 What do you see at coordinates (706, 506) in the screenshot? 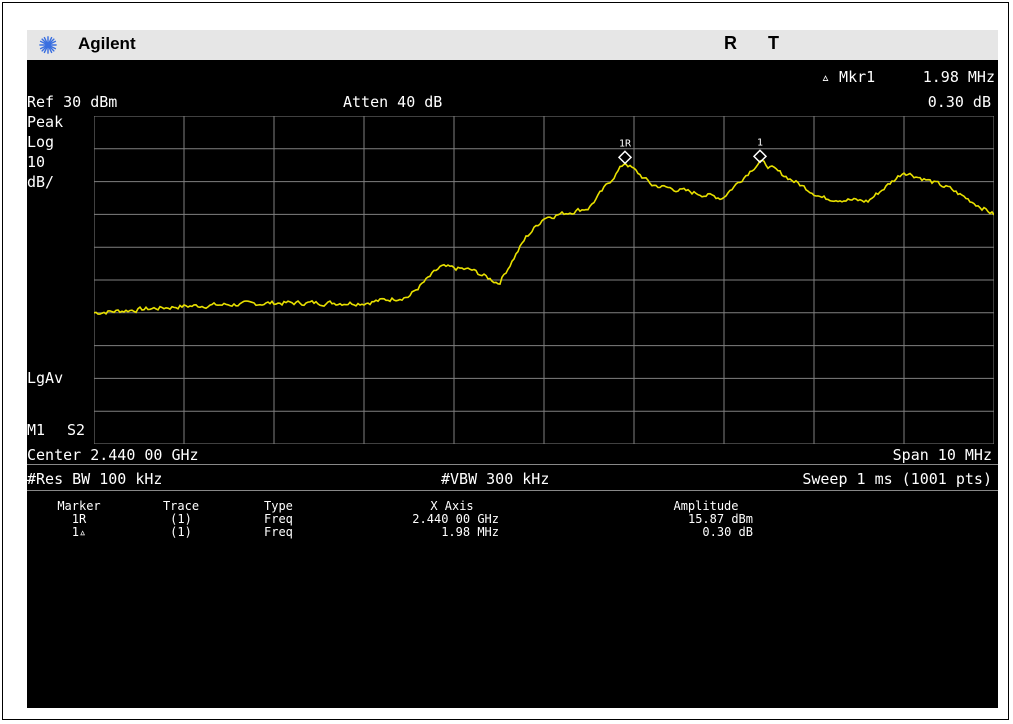
I see `column-header: Amplitude` at bounding box center [706, 506].